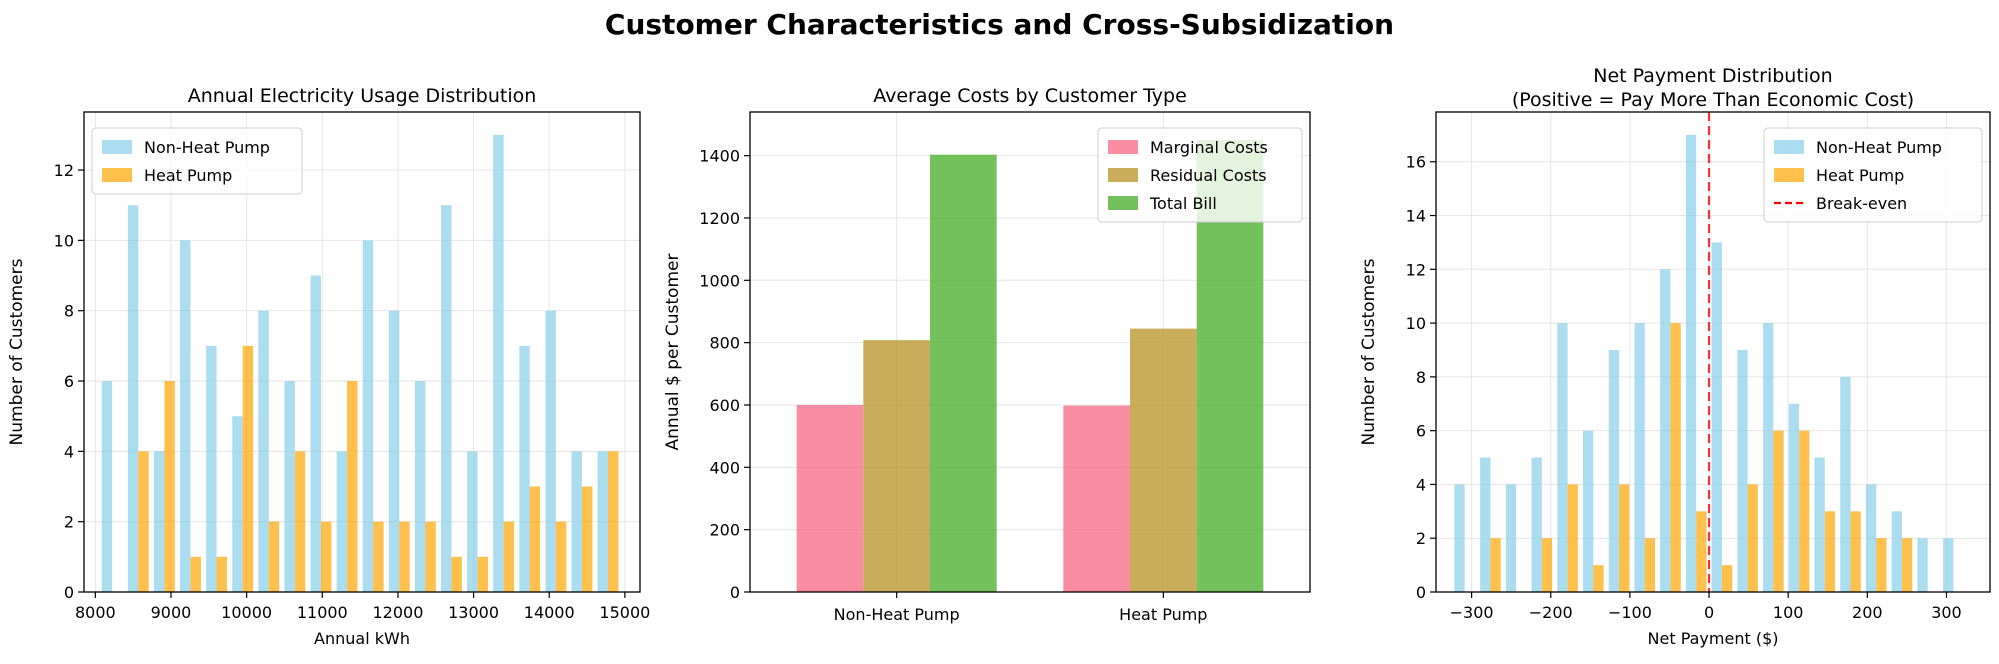  What do you see at coordinates (1416, 269) in the screenshot?
I see `y-tick-label: 12` at bounding box center [1416, 269].